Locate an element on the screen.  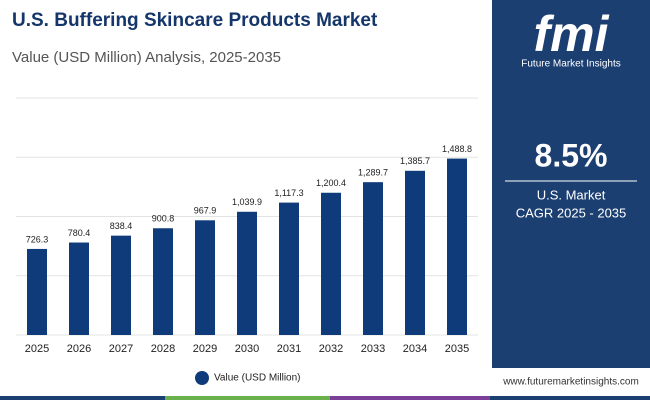
legend-label: Value (USD Million) is located at coordinates (257, 378).